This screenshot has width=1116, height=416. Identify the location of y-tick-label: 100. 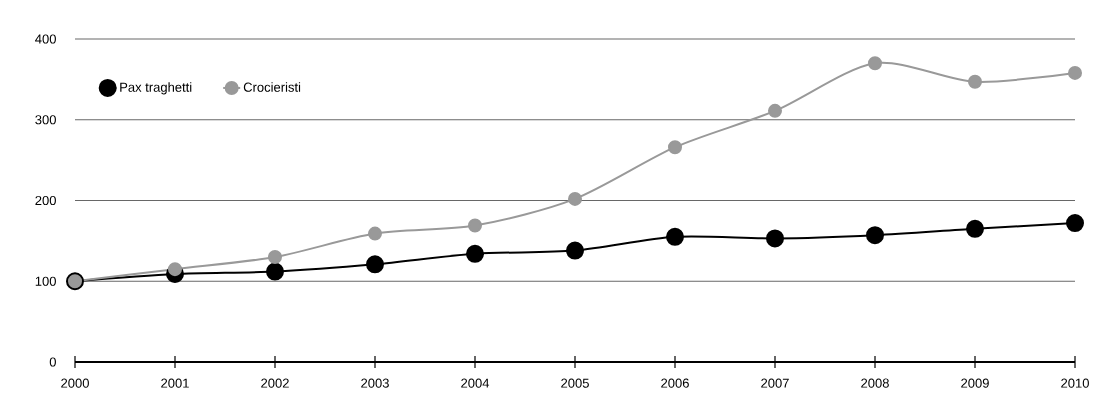
(45, 281).